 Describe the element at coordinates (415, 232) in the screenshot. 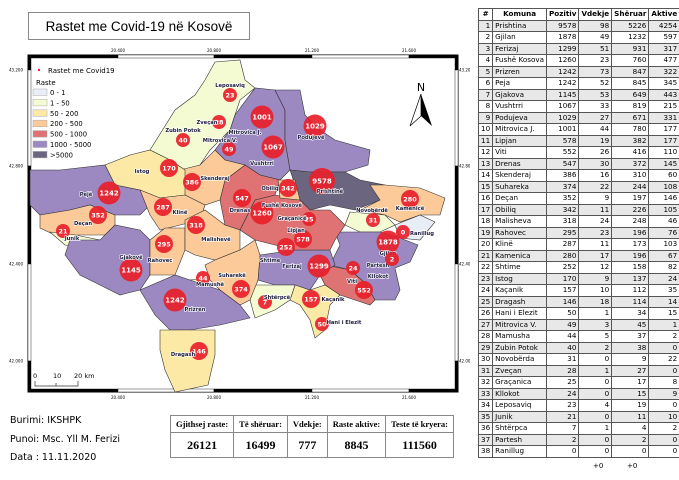

I see `case-marker: 0 Ranillug` at that location.